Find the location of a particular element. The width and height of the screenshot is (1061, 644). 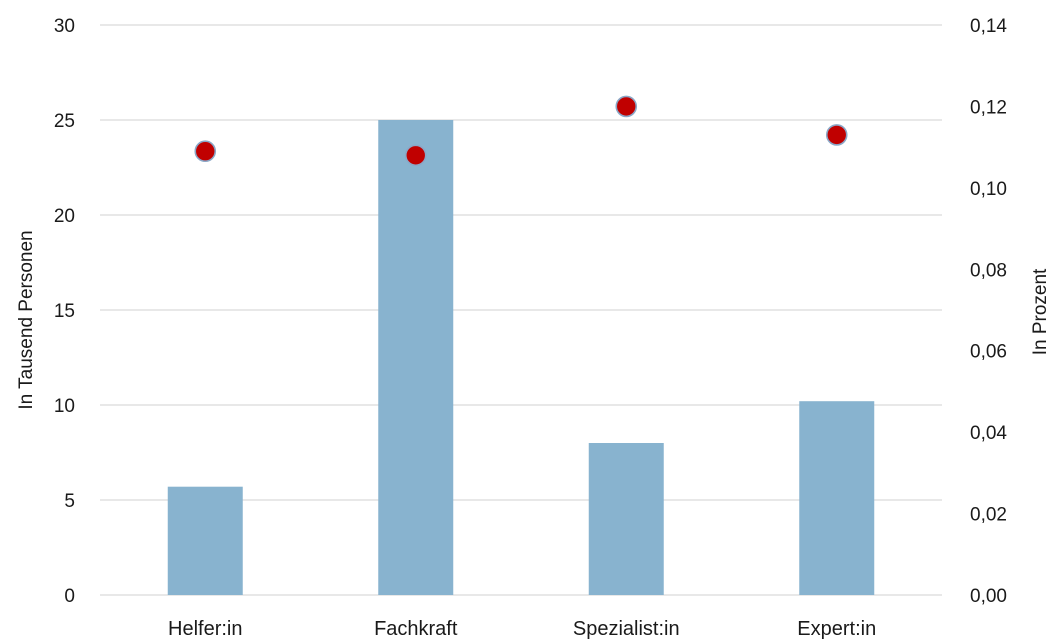

point-series is located at coordinates (521, 131).